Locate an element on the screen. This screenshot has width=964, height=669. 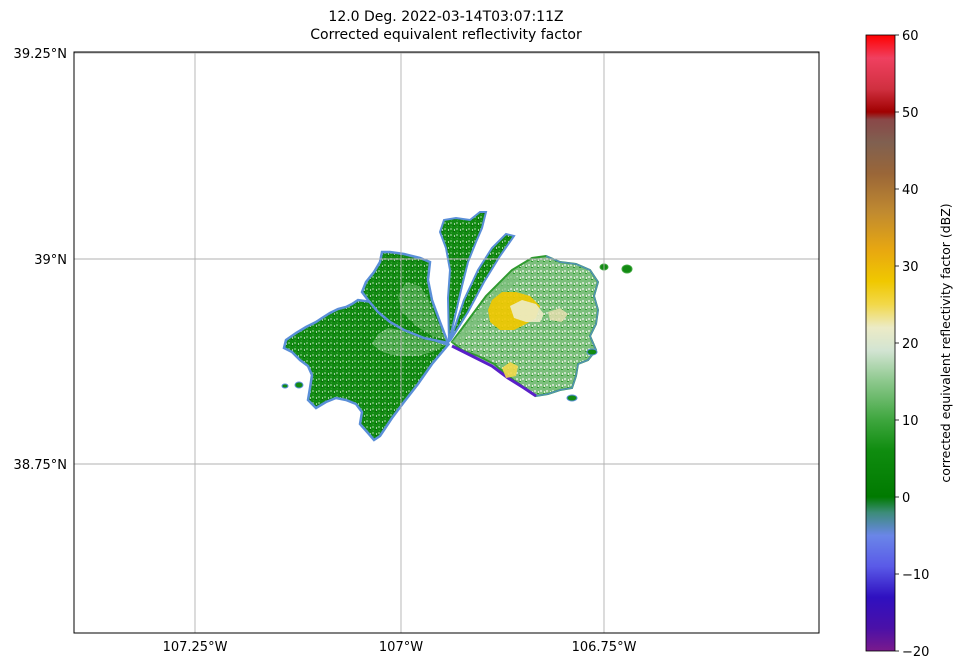
latitude-labels: 39.25°N 39°N 38.75°N is located at coordinates (40, 260).